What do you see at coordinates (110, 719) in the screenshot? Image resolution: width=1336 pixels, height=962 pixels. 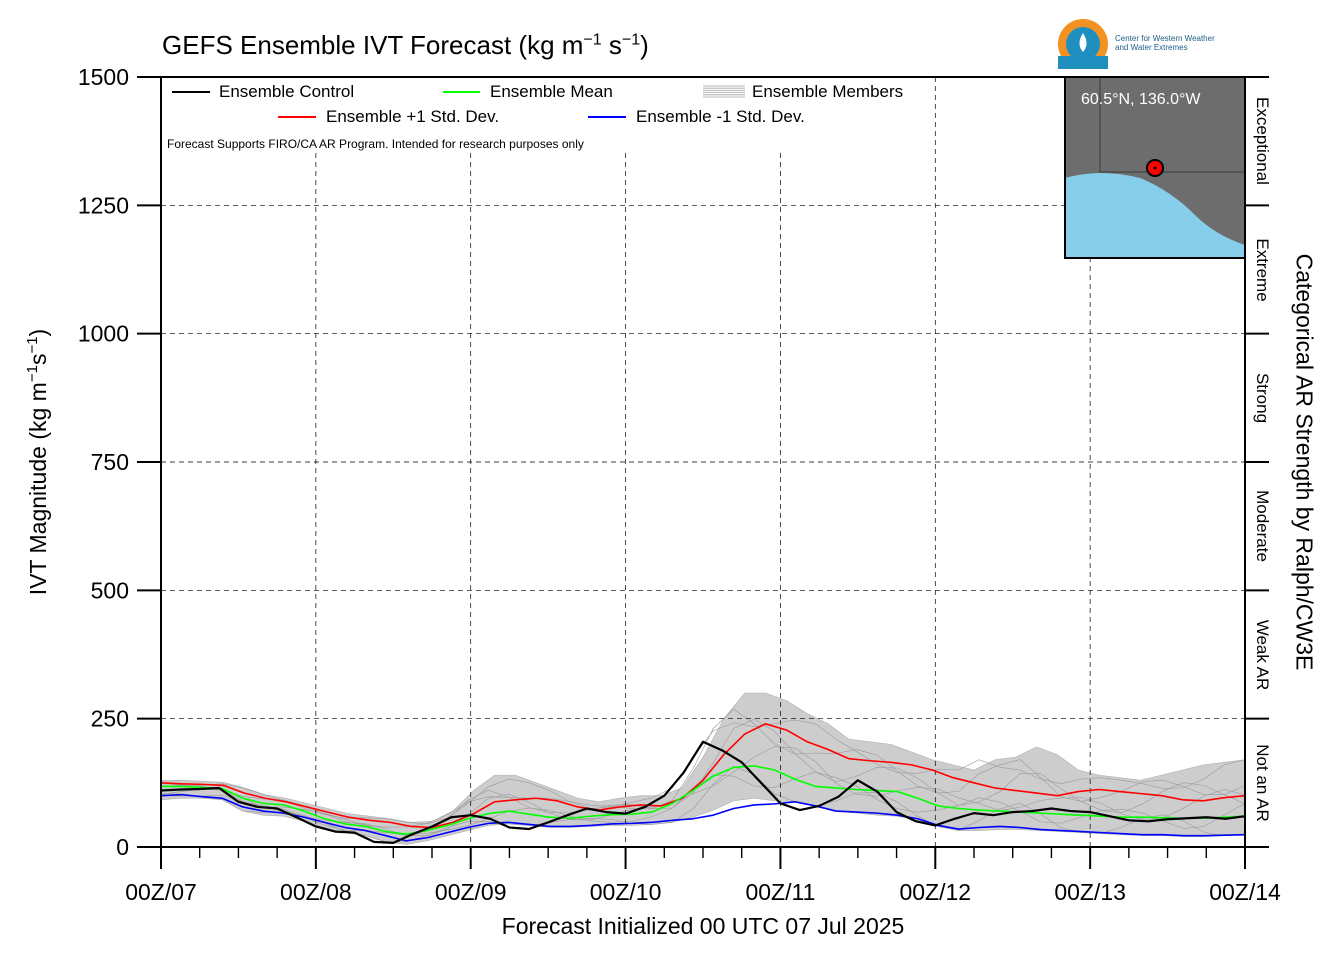 I see `y-tick-label: 250` at bounding box center [110, 719].